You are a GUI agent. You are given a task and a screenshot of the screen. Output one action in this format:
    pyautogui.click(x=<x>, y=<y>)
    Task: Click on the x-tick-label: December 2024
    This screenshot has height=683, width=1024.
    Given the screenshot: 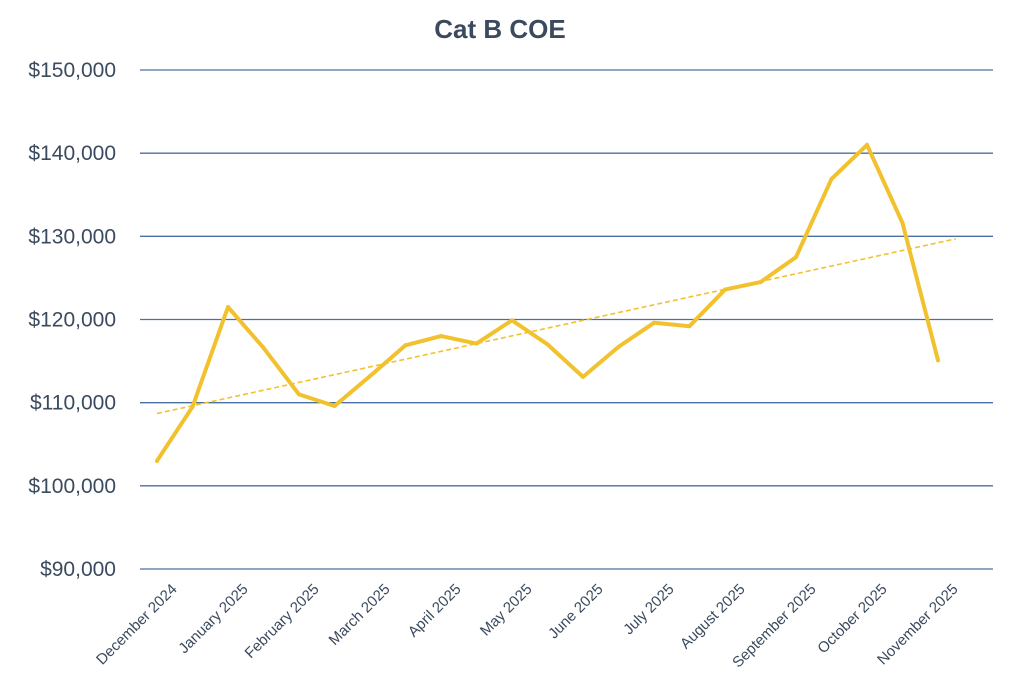 What is the action you would take?
    pyautogui.click(x=136, y=624)
    